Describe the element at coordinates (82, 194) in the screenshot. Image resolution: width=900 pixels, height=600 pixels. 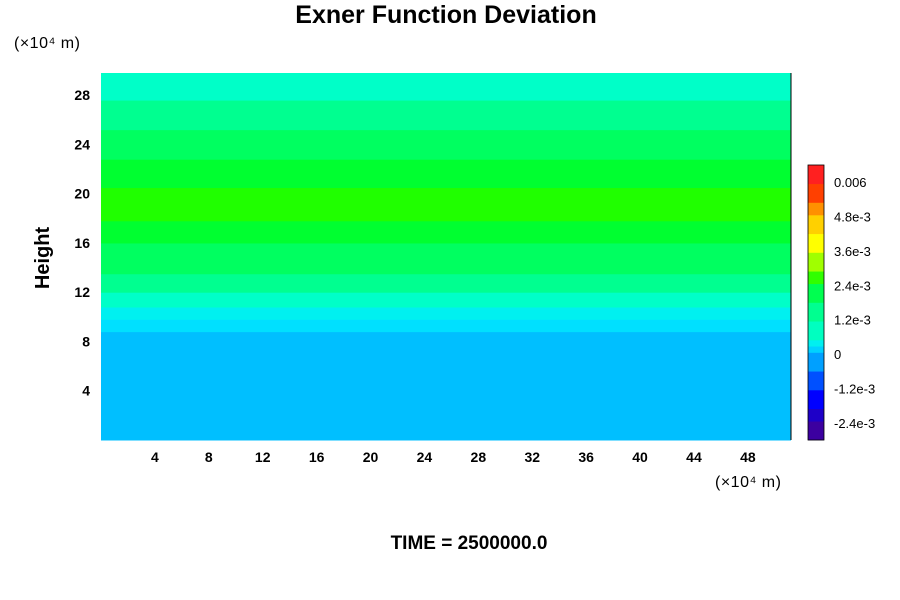
I see `y-tick-label: 20` at that location.